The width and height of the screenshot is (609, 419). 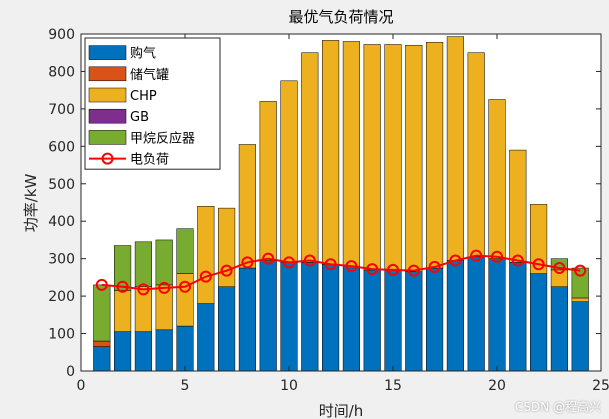 What do you see at coordinates (61, 110) in the screenshot?
I see `y-tick-label: 700` at bounding box center [61, 110].